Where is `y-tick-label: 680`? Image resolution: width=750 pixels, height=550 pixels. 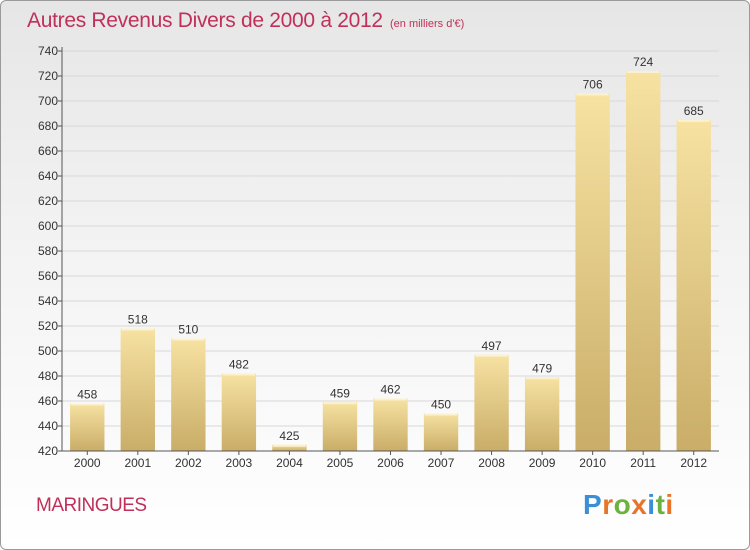
y-tick-label: 680 is located at coordinates (48, 126).